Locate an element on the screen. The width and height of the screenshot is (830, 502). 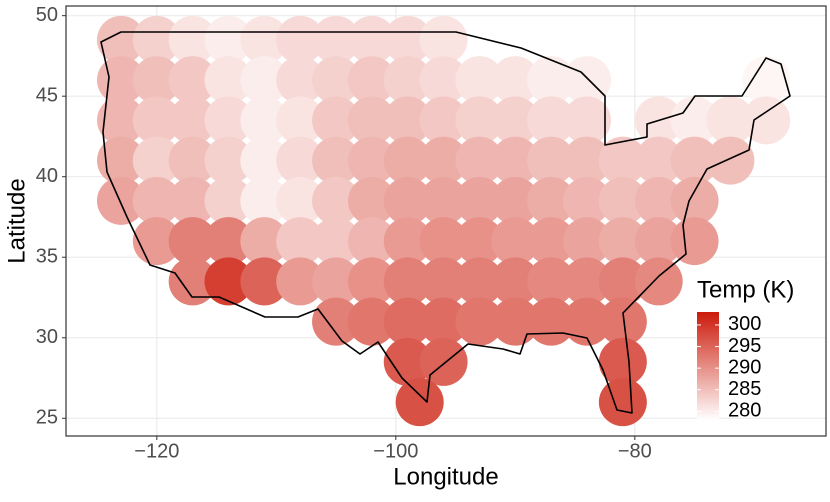
y-tick-label: 45 is located at coordinates (47, 95).